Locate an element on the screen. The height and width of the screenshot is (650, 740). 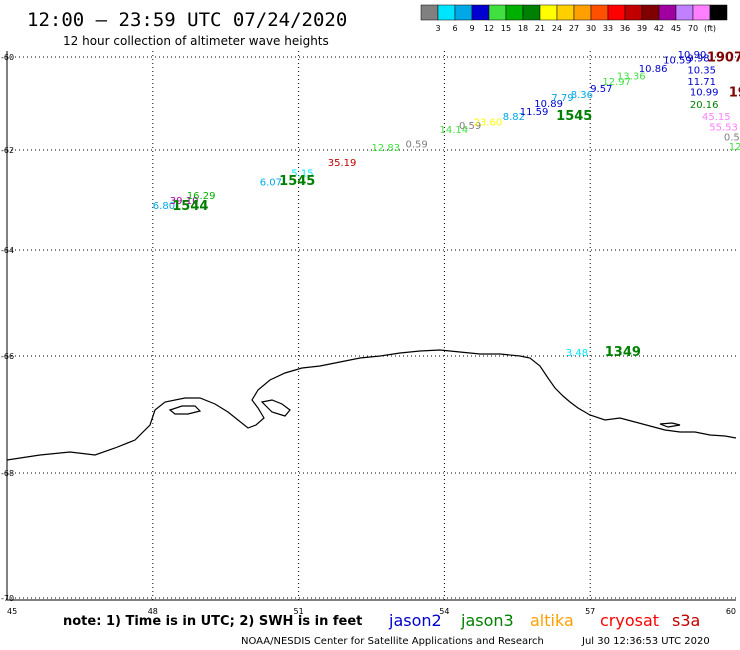
wave-height-value: 45.15 is located at coordinates (716, 117).